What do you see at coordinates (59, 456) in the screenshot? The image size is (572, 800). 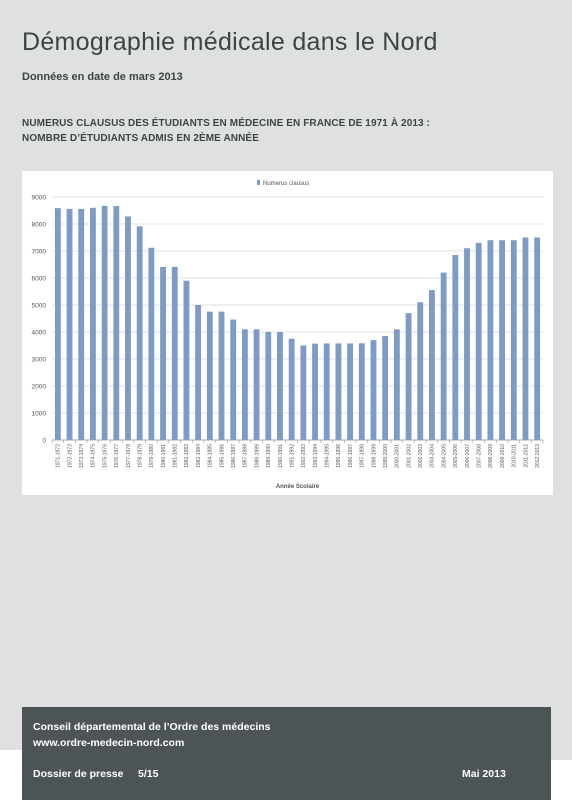 I see `x-tick-label: 1971-1972` at bounding box center [59, 456].